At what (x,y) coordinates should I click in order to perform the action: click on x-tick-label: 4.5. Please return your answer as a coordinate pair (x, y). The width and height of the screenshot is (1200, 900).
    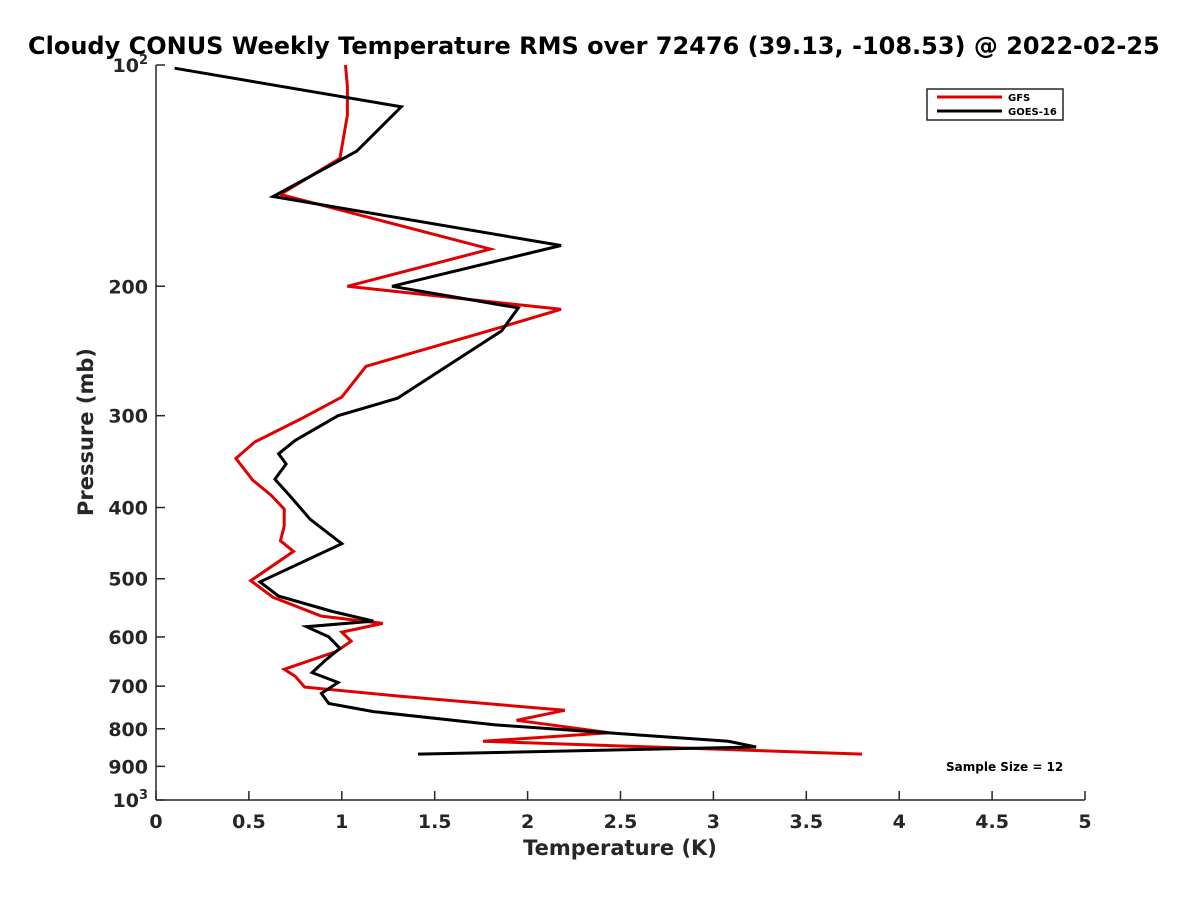
    Looking at the image, I should click on (992, 822).